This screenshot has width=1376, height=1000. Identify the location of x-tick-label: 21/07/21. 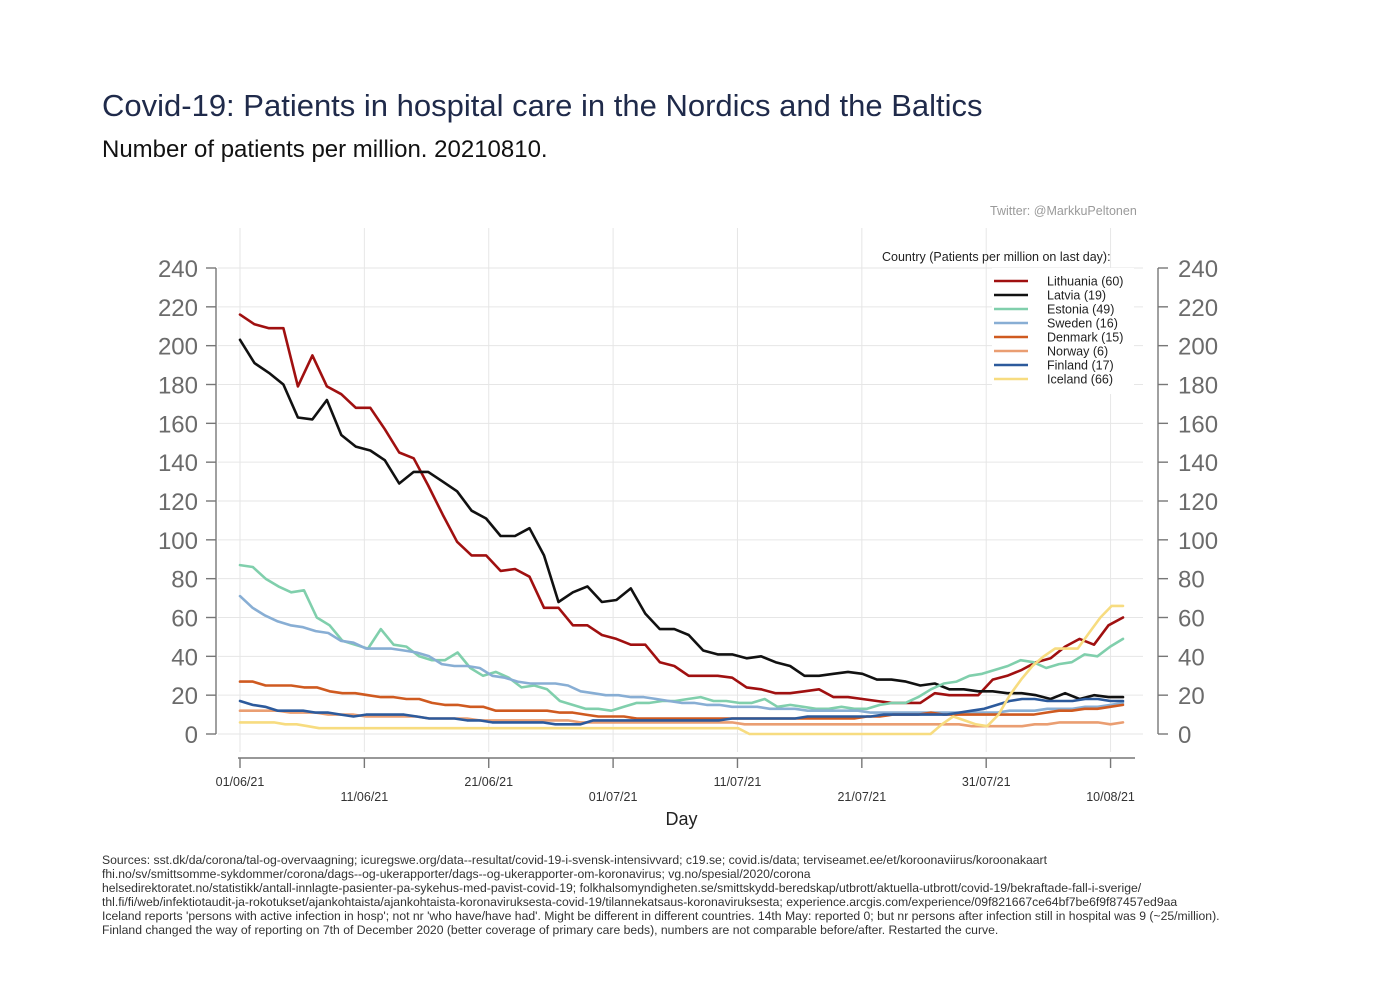
(861, 797).